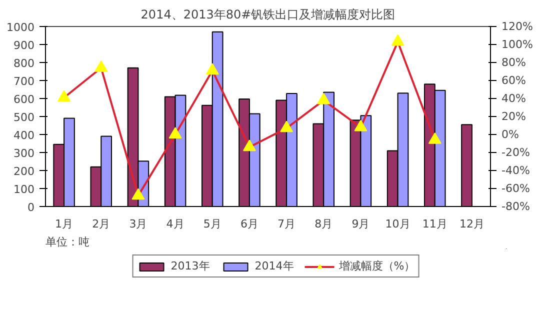 This screenshot has height=321, width=551. I want to click on x-tick-label: 6月, so click(249, 224).